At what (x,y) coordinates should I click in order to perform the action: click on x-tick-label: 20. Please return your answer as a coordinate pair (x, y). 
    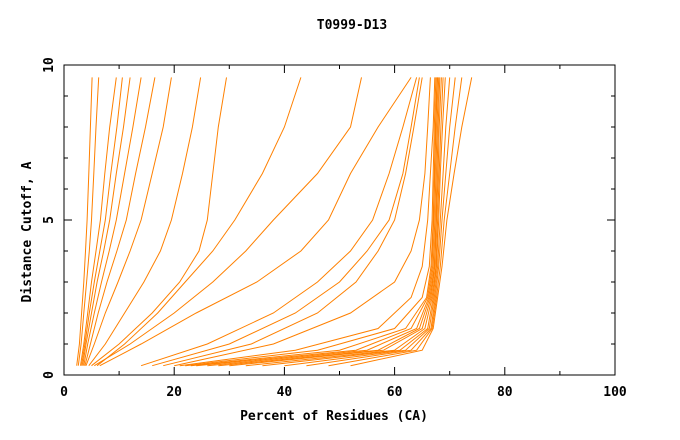
    Looking at the image, I should click on (174, 392).